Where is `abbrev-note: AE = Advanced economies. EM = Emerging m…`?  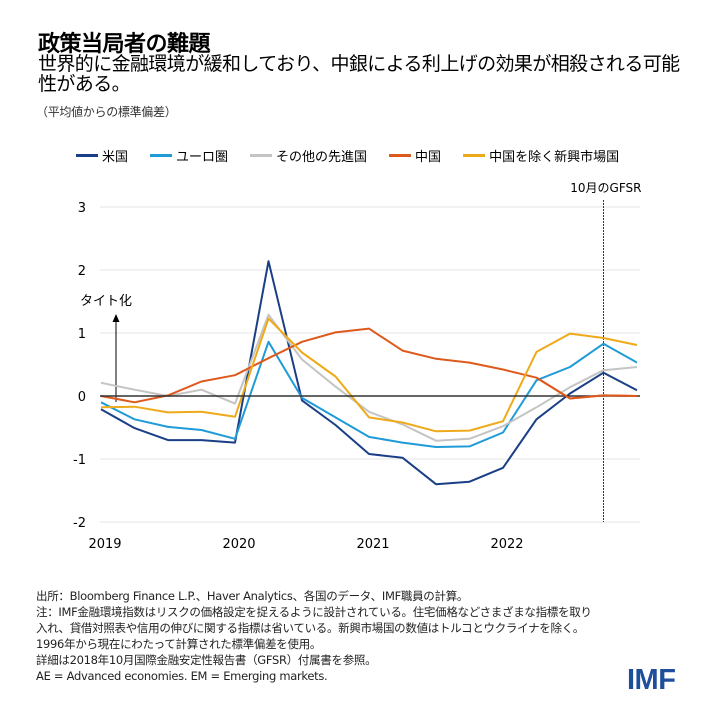 abbrev-note: AE = Advanced economies. EM = Emerging m… is located at coordinates (182, 676).